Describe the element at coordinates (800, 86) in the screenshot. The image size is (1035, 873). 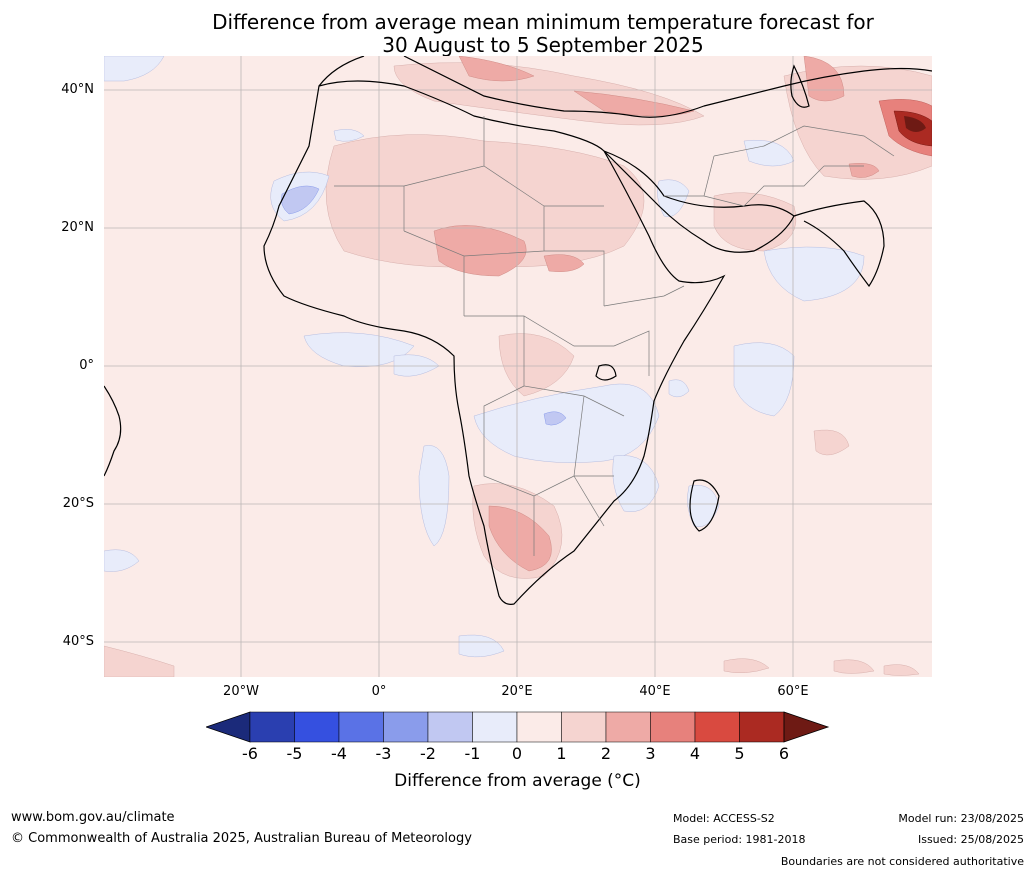
I see `caspian-coastline` at that location.